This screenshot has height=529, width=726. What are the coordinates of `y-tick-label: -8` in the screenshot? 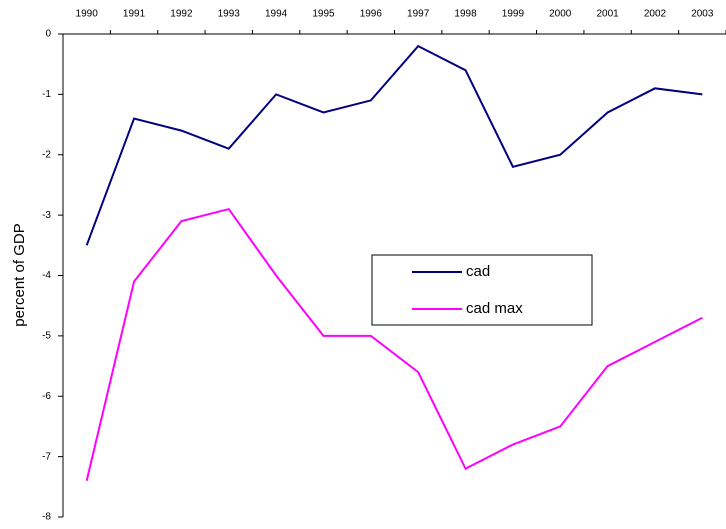 It's located at (46, 517).